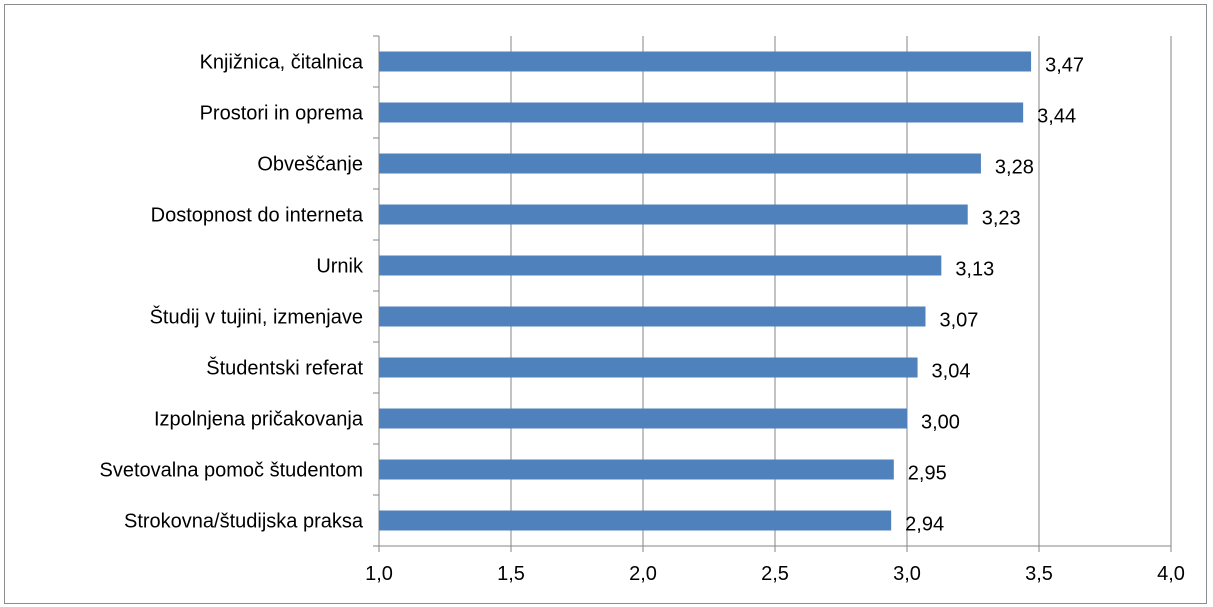  What do you see at coordinates (284, 368) in the screenshot?
I see `category-label: Študentski referat` at bounding box center [284, 368].